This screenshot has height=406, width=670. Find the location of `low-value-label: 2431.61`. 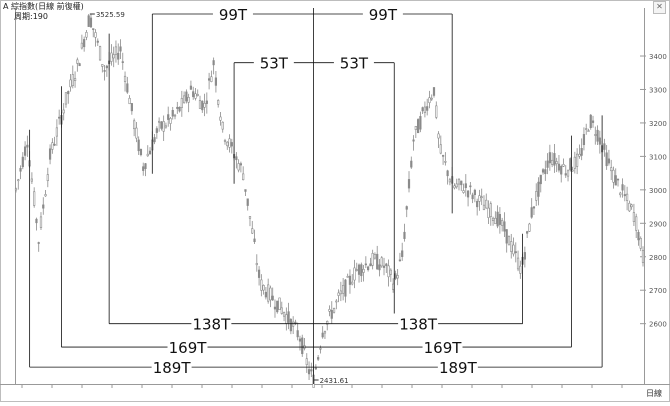

low-value-label: 2431.61 is located at coordinates (334, 381).